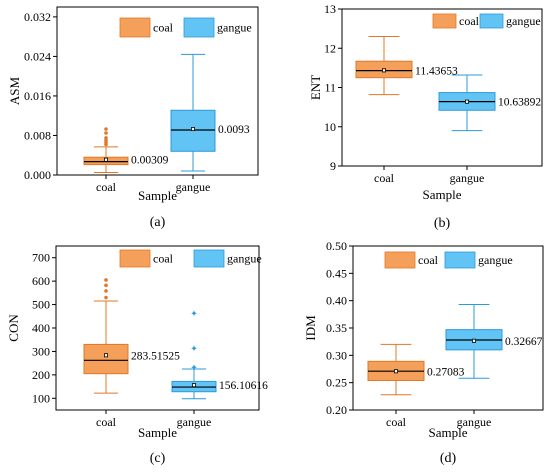  What do you see at coordinates (336, 355) in the screenshot?
I see `y-tick-label: 0.30` at bounding box center [336, 355].